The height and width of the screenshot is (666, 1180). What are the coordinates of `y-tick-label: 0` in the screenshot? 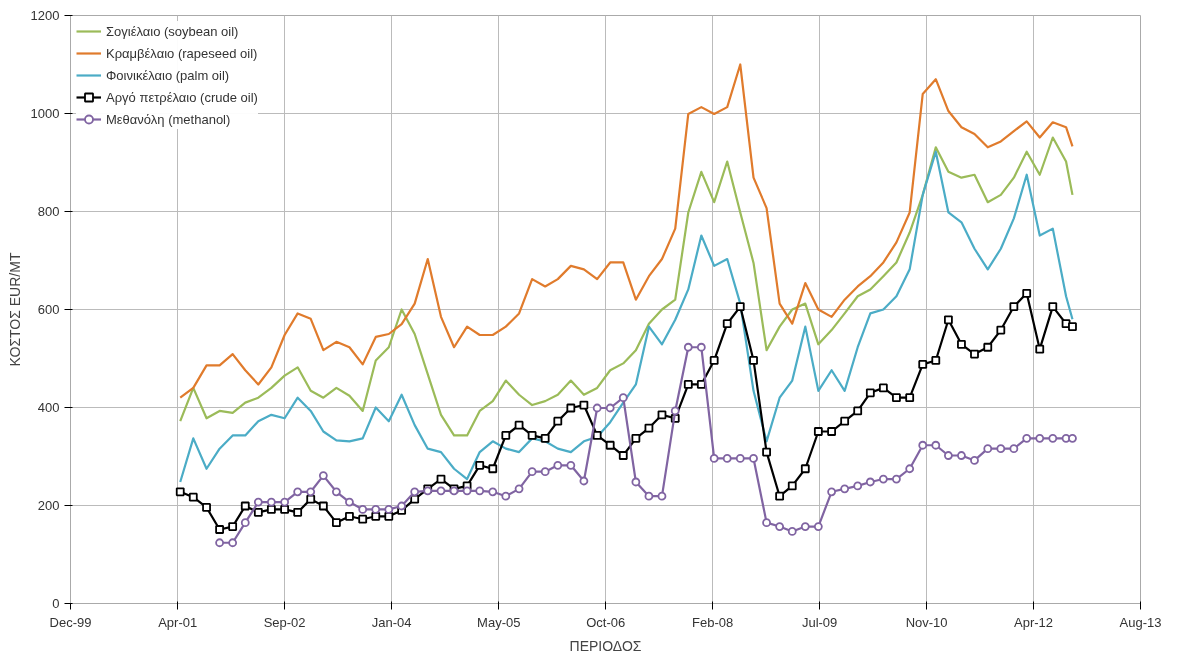 It's located at (56, 603).